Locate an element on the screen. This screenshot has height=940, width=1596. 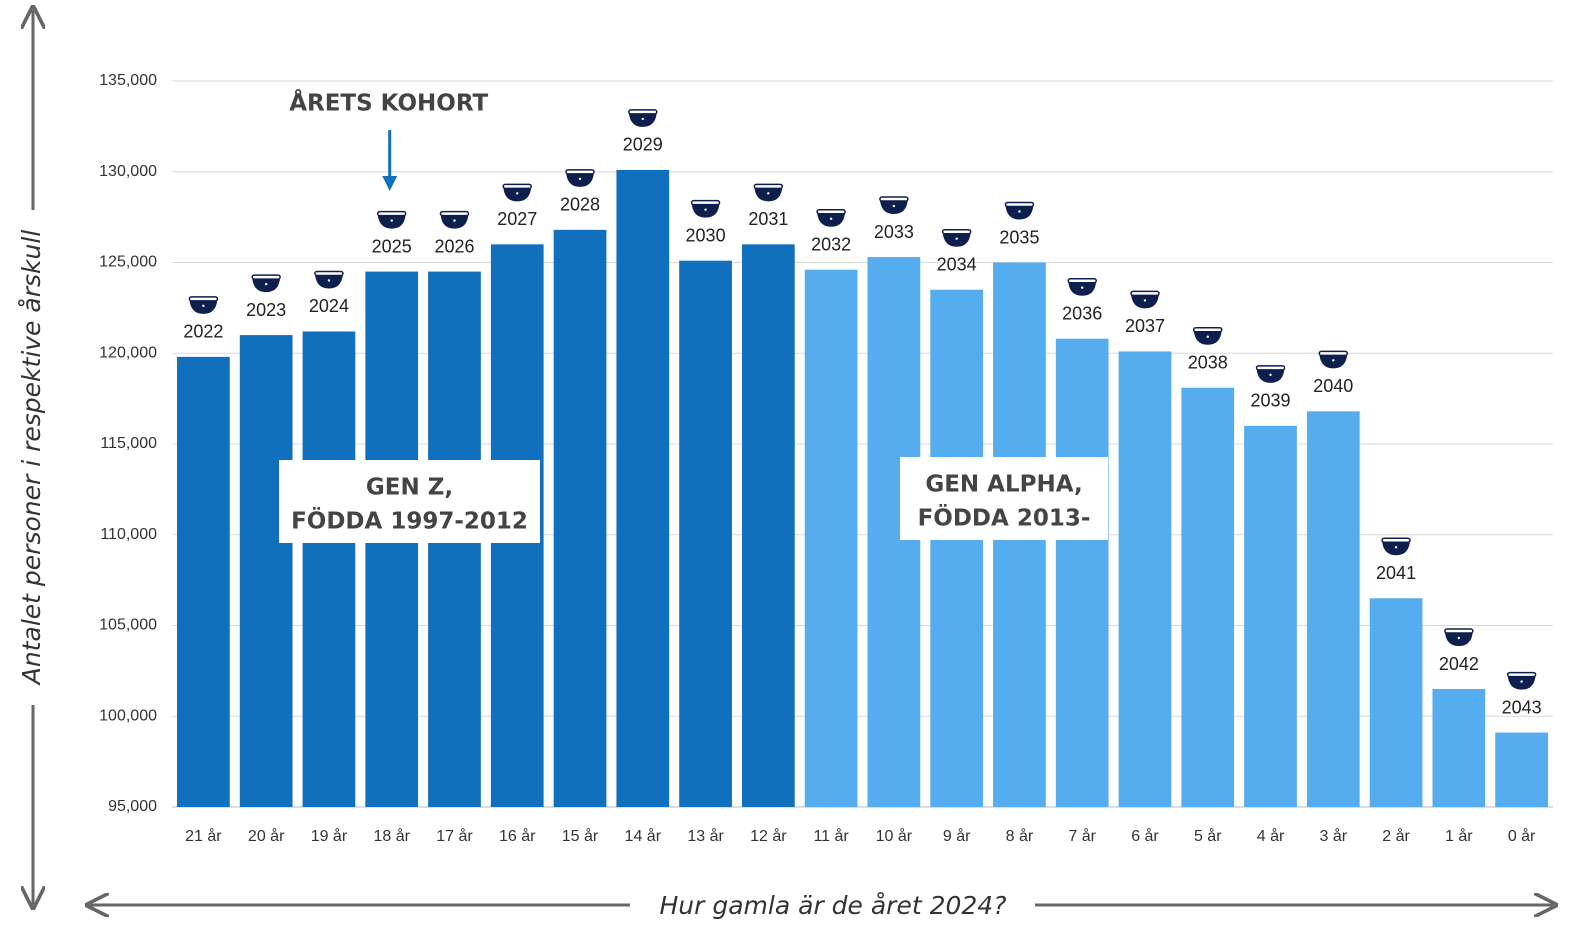
y-tick-label: 120,000 is located at coordinates (128, 352).